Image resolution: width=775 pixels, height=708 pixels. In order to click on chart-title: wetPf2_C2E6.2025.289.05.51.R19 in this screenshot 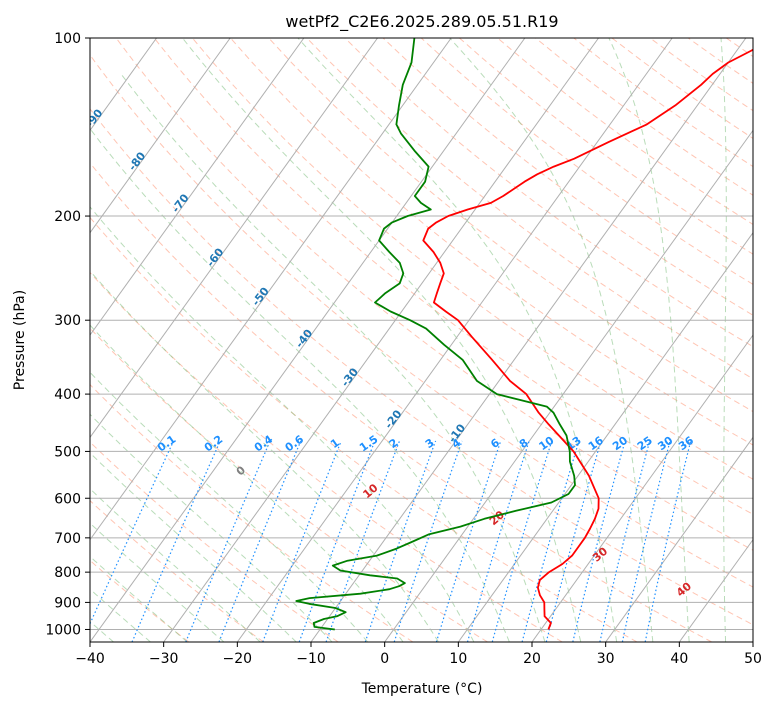, I will do `click(421, 22)`.